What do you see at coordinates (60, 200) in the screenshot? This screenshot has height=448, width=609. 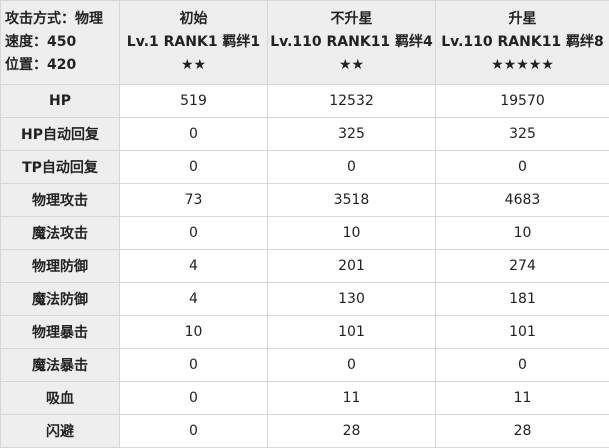 I see `stat-label: 物理攻击` at bounding box center [60, 200].